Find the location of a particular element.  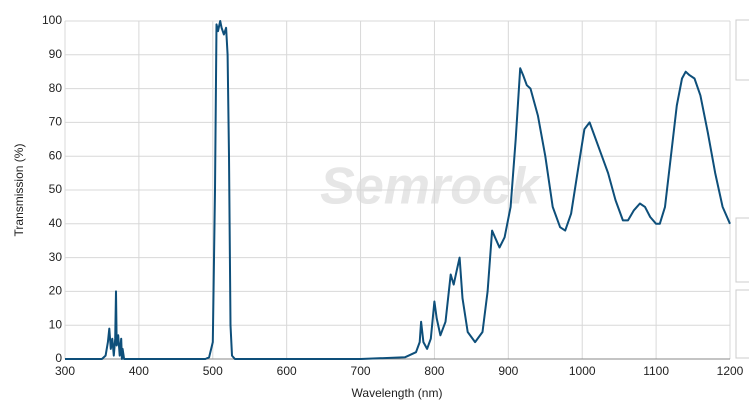

x-tick-label: 800 is located at coordinates (434, 371).